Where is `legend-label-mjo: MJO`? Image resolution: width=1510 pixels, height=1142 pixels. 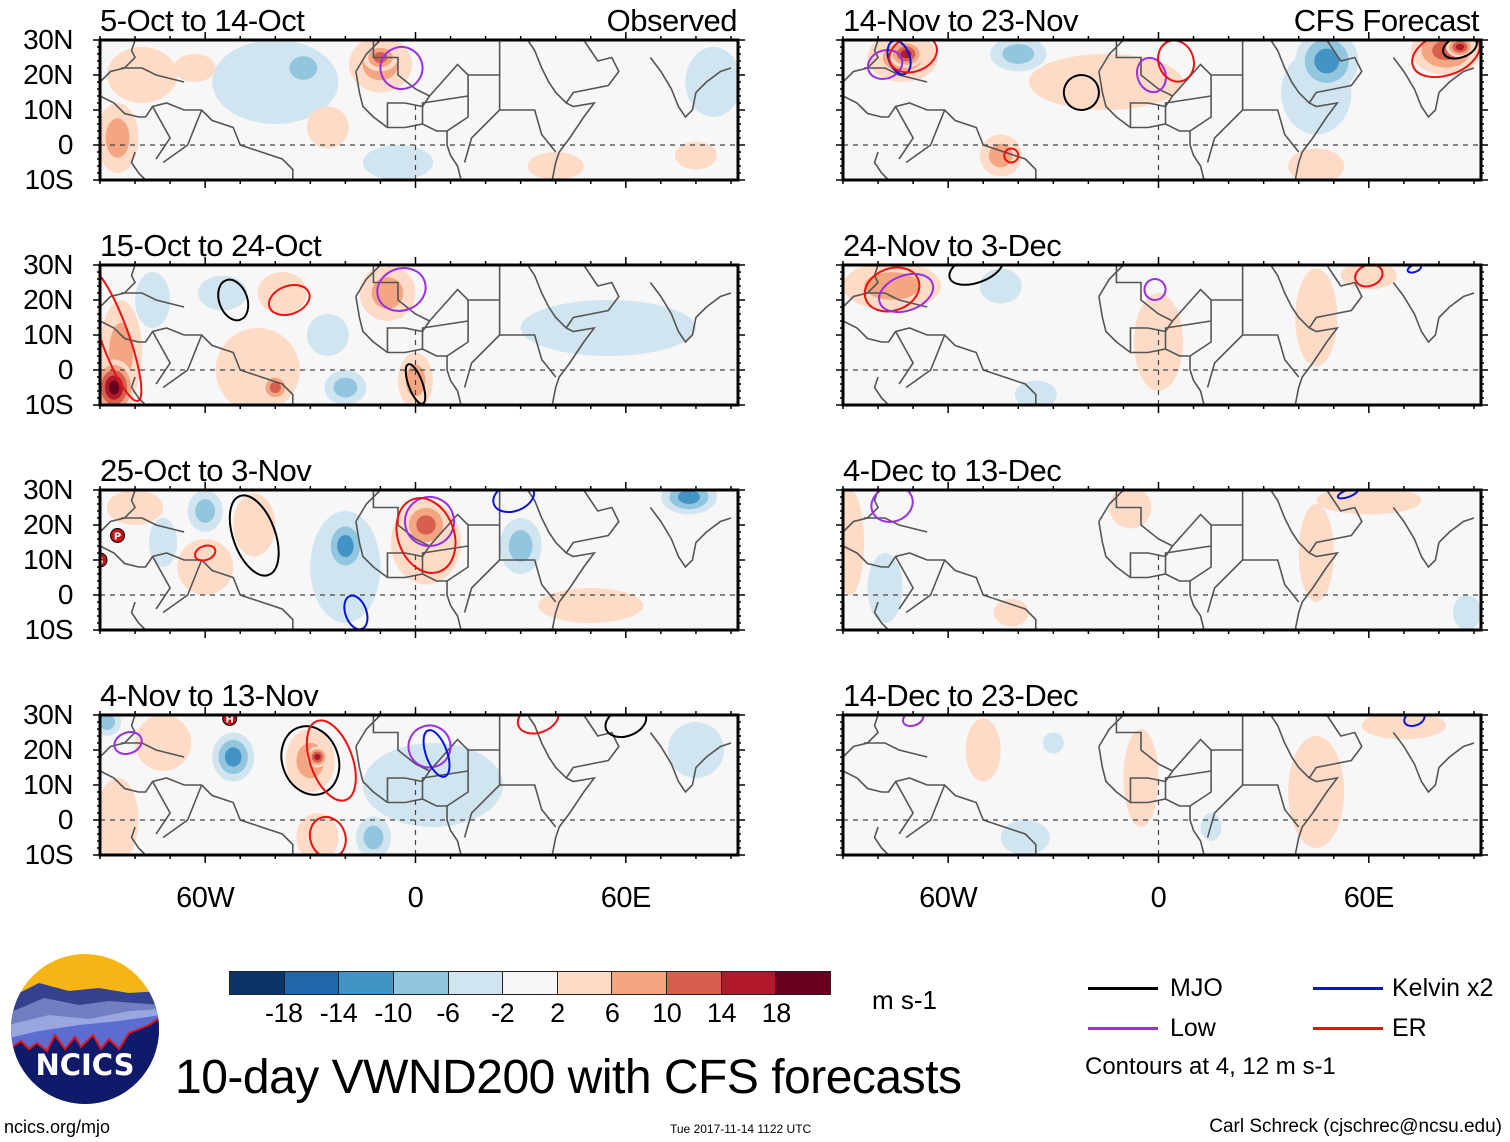 legend-label-mjo: MJO is located at coordinates (1196, 988).